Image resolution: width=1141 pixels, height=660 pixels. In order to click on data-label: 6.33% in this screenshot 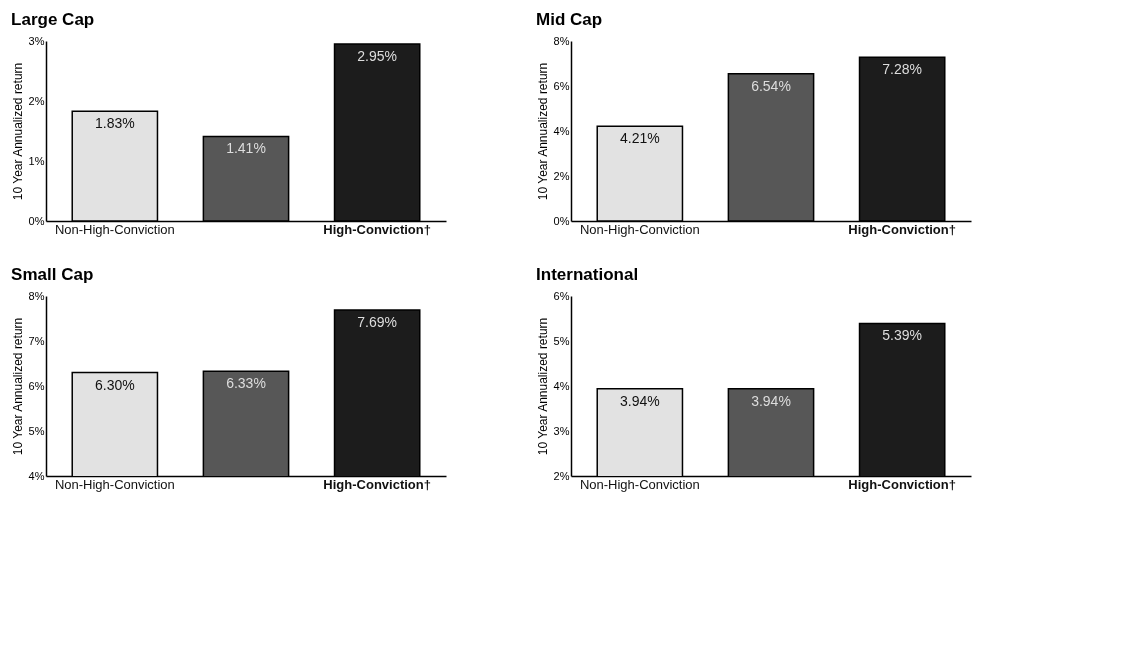, I will do `click(246, 383)`.